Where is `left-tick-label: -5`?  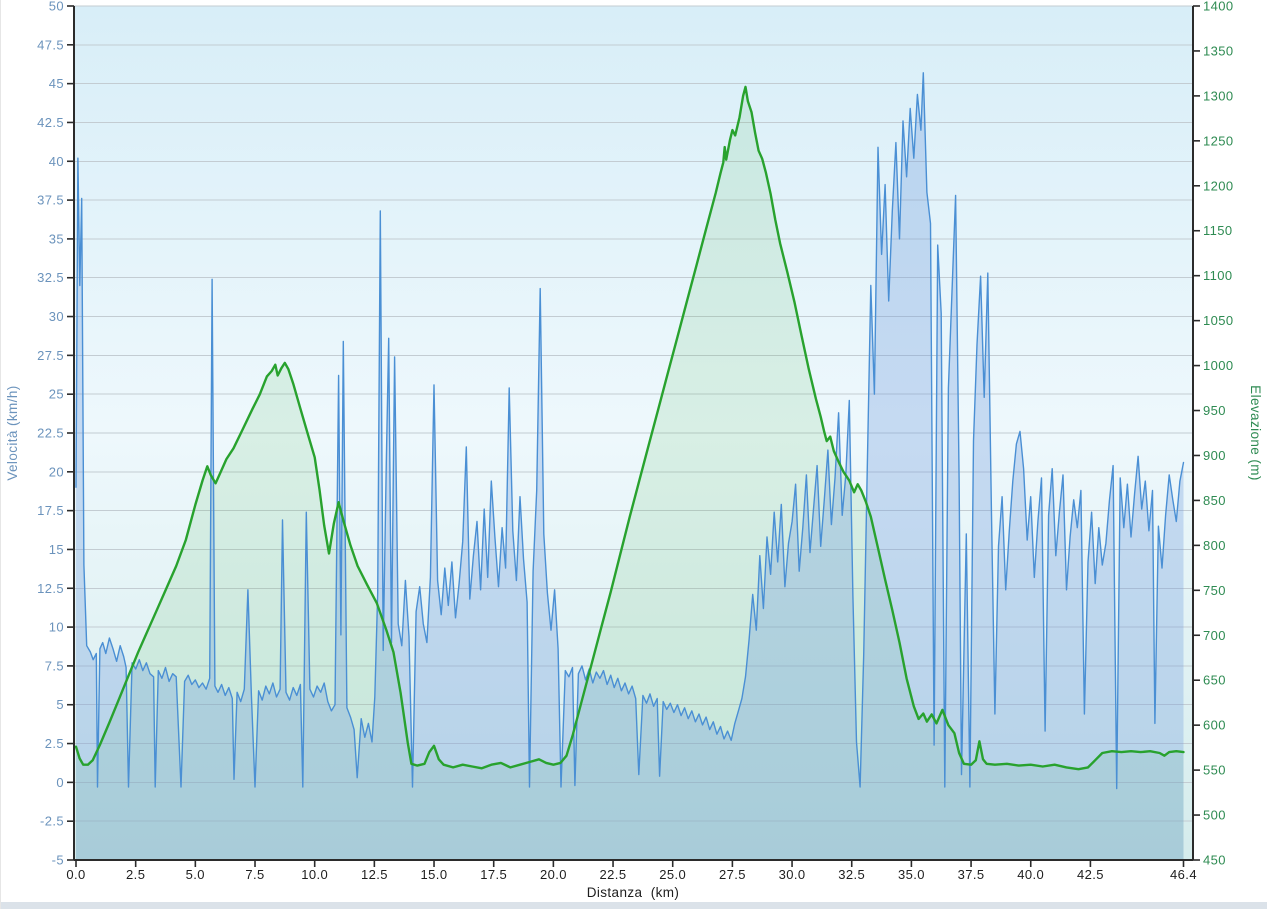 left-tick-label: -5 is located at coordinates (58, 860).